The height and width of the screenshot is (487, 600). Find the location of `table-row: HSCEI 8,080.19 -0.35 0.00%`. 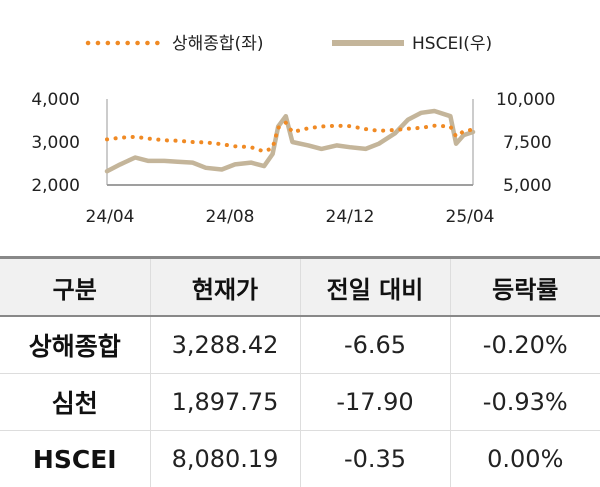

table-row: HSCEI 8,080.19 -0.35 0.00% is located at coordinates (300, 459).